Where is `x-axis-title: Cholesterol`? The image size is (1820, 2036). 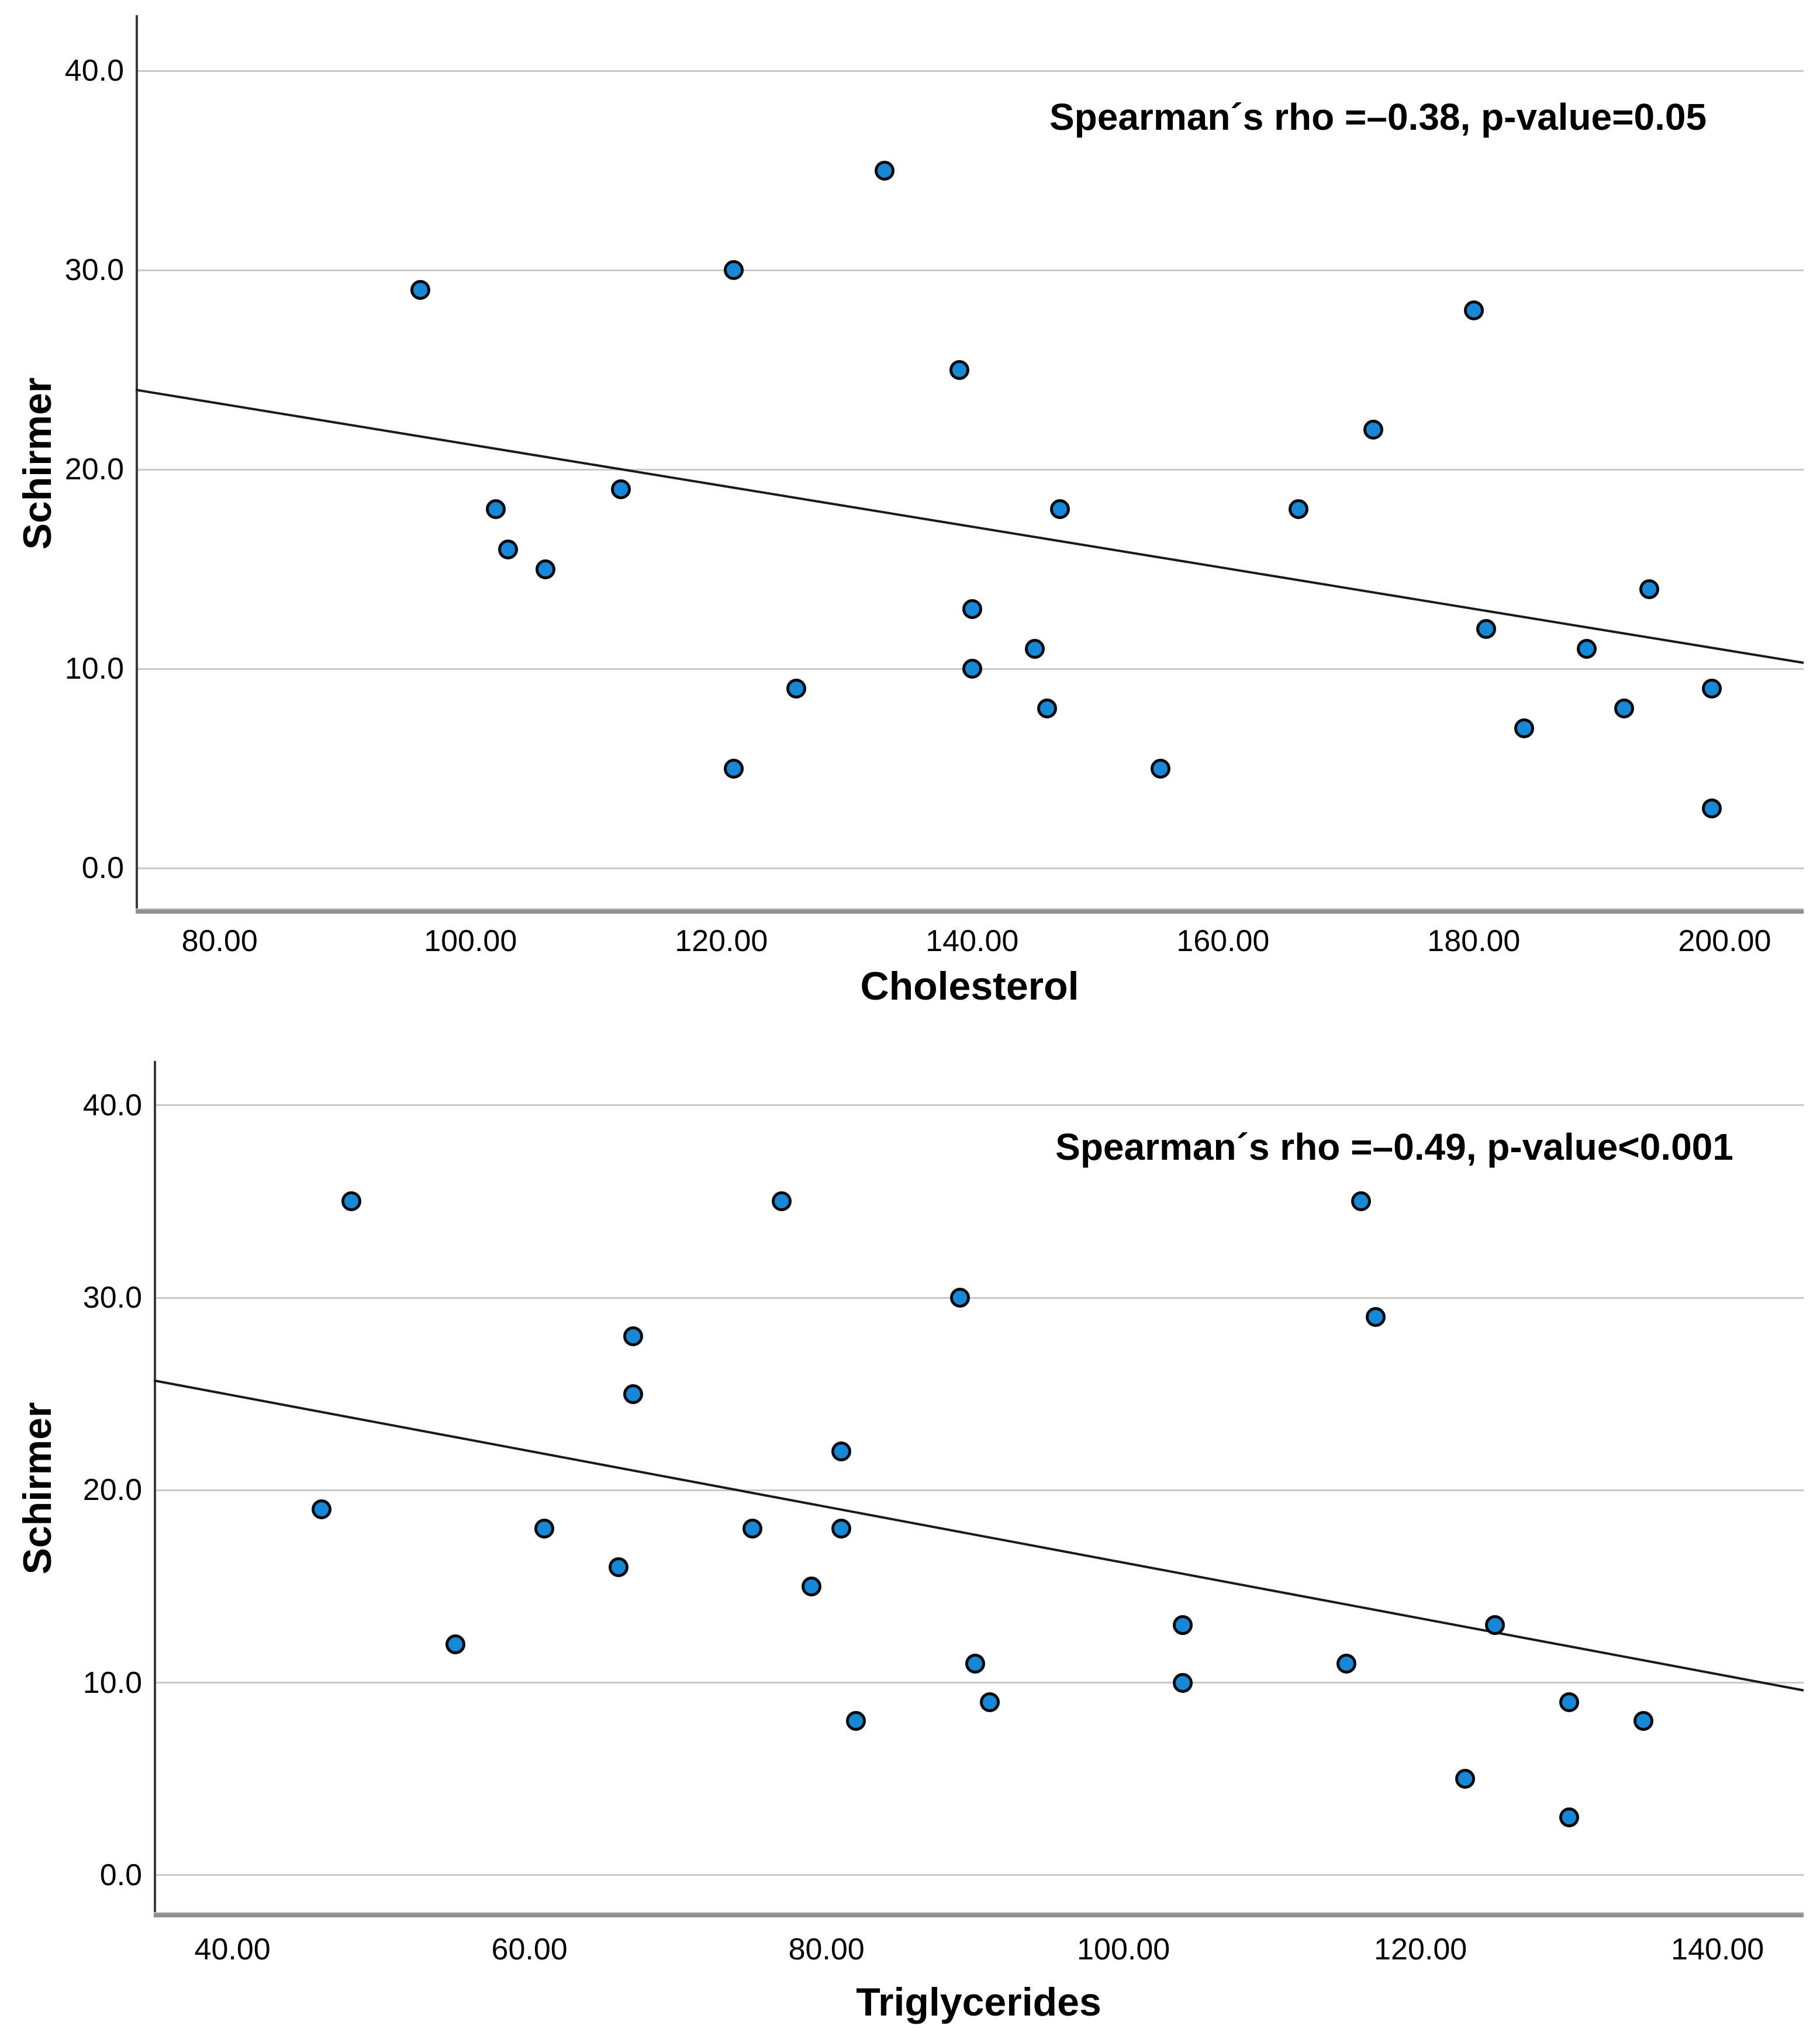 x-axis-title: Cholesterol is located at coordinates (969, 986).